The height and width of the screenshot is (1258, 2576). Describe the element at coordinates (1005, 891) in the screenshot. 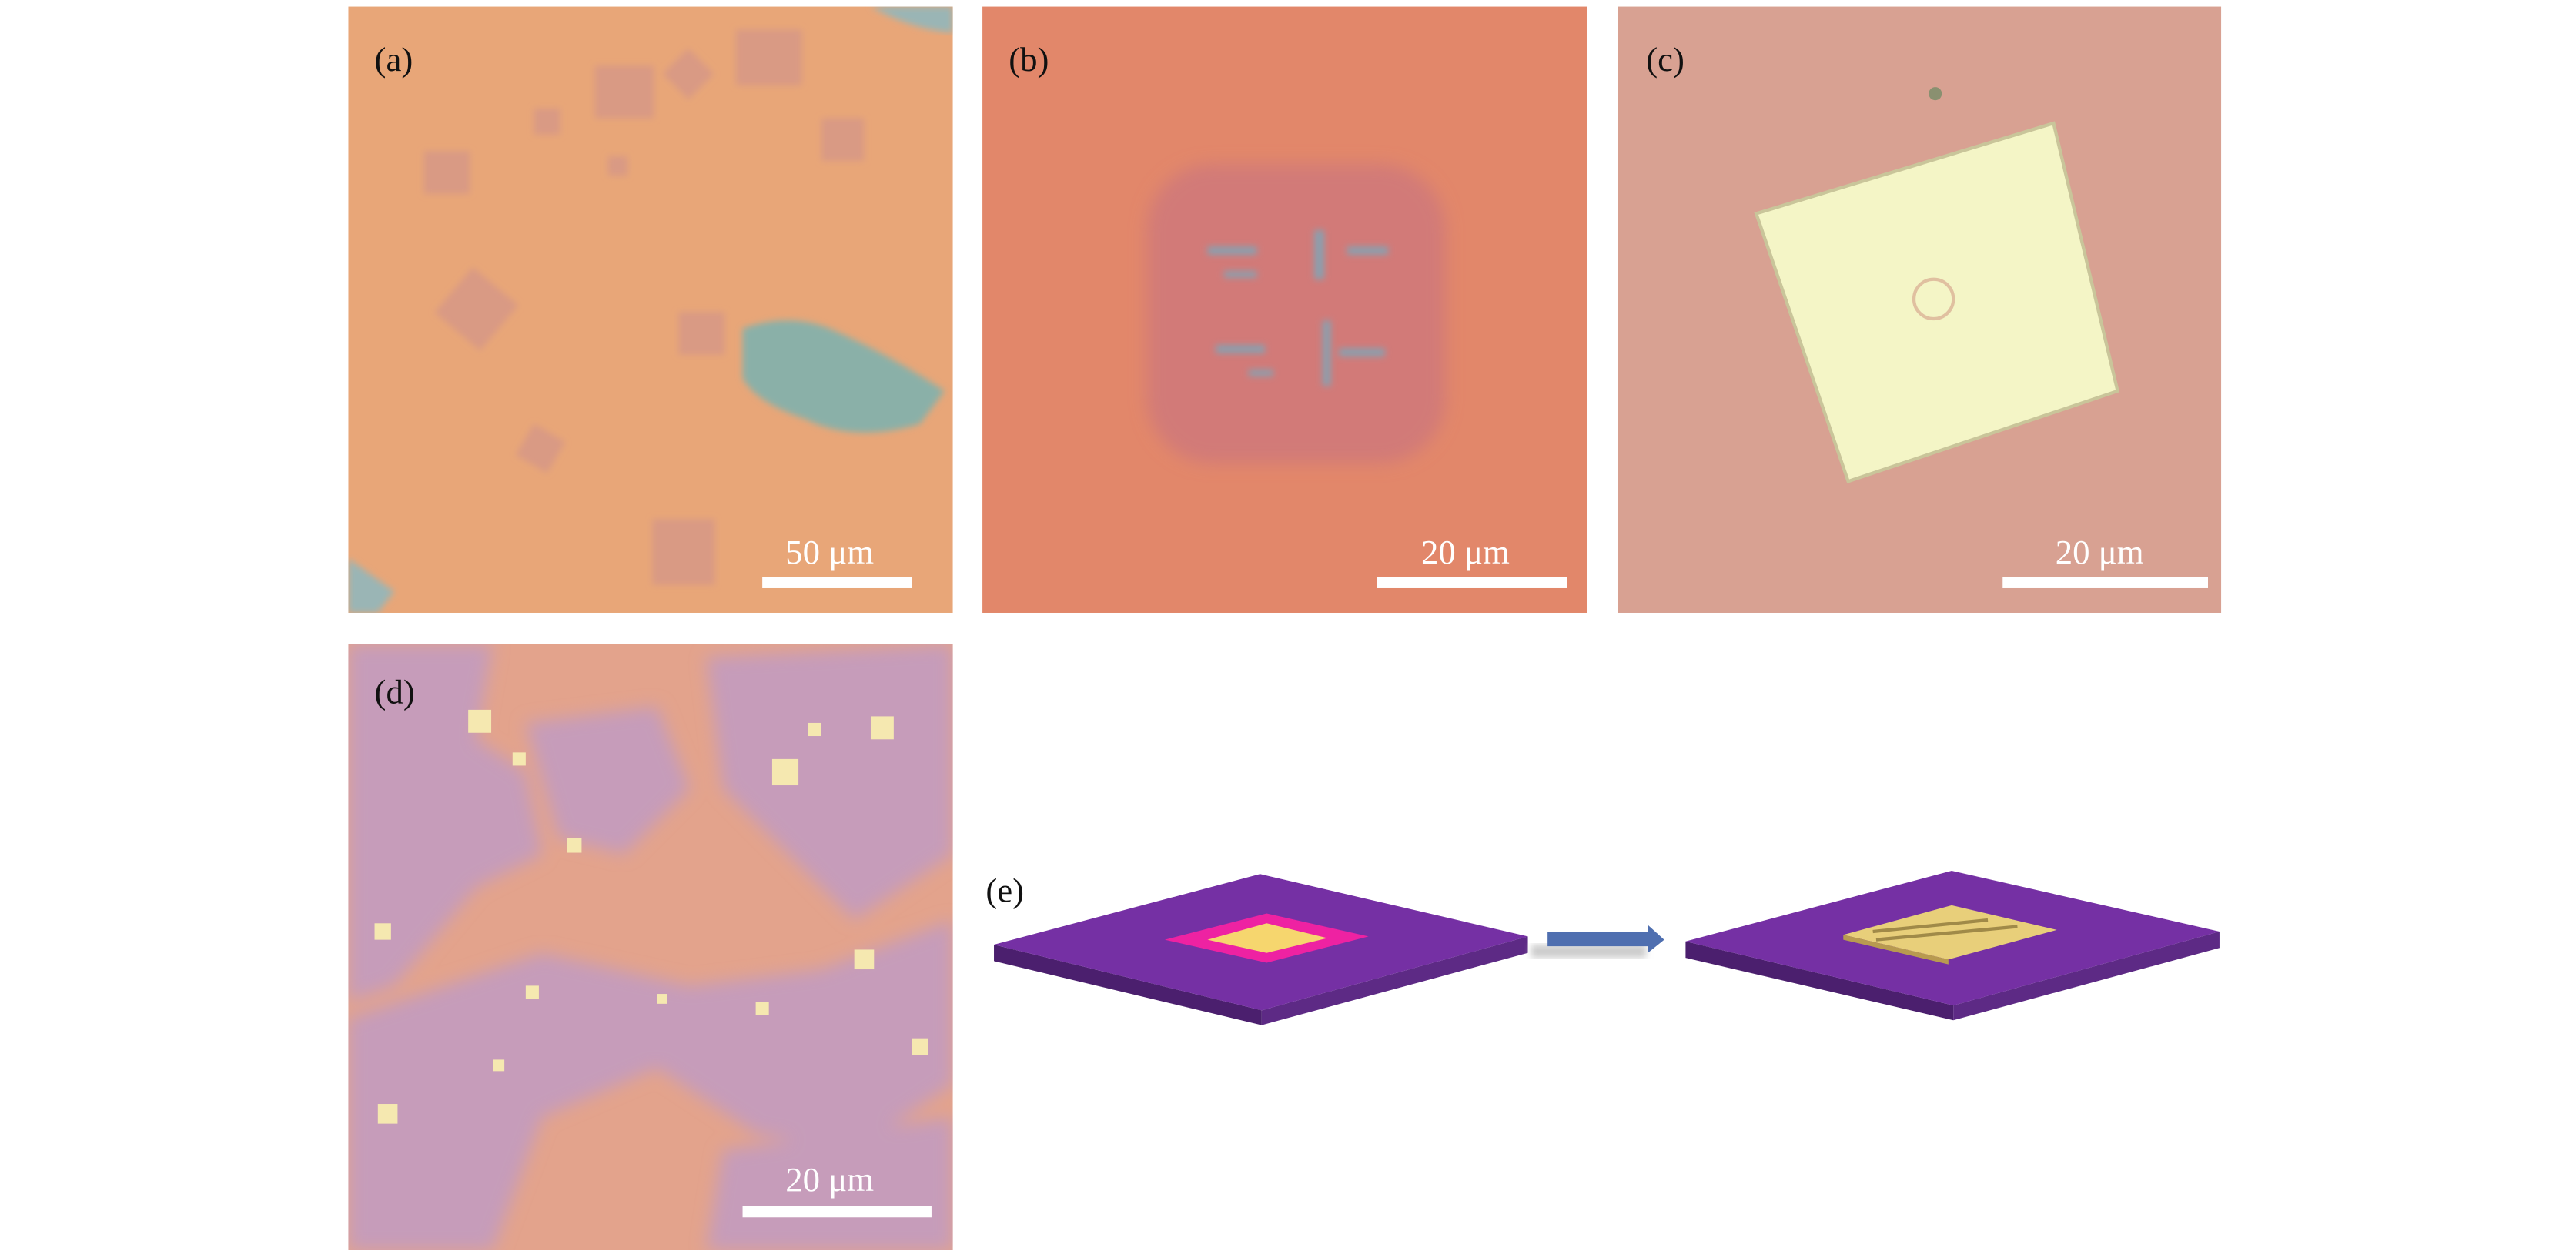

I see `panel-label: (e)` at that location.